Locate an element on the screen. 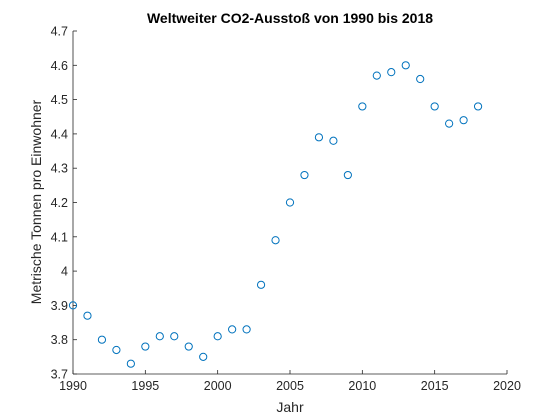  y-axis-label: Metrische Tonnen pro Einwohner is located at coordinates (36, 201).